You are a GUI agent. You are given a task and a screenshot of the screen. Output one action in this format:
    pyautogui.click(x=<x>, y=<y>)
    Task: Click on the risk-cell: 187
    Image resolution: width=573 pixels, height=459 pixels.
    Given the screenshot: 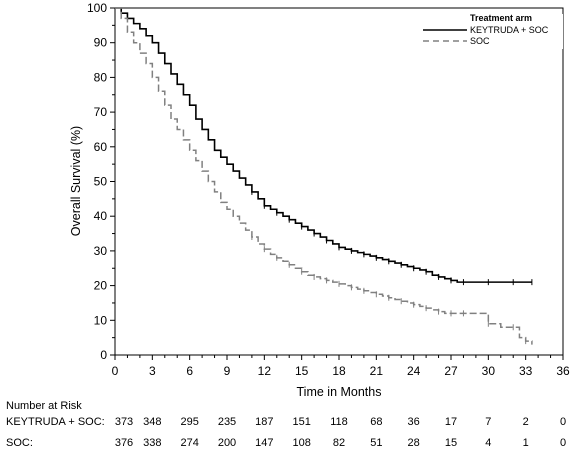 What is the action you would take?
    pyautogui.click(x=264, y=422)
    